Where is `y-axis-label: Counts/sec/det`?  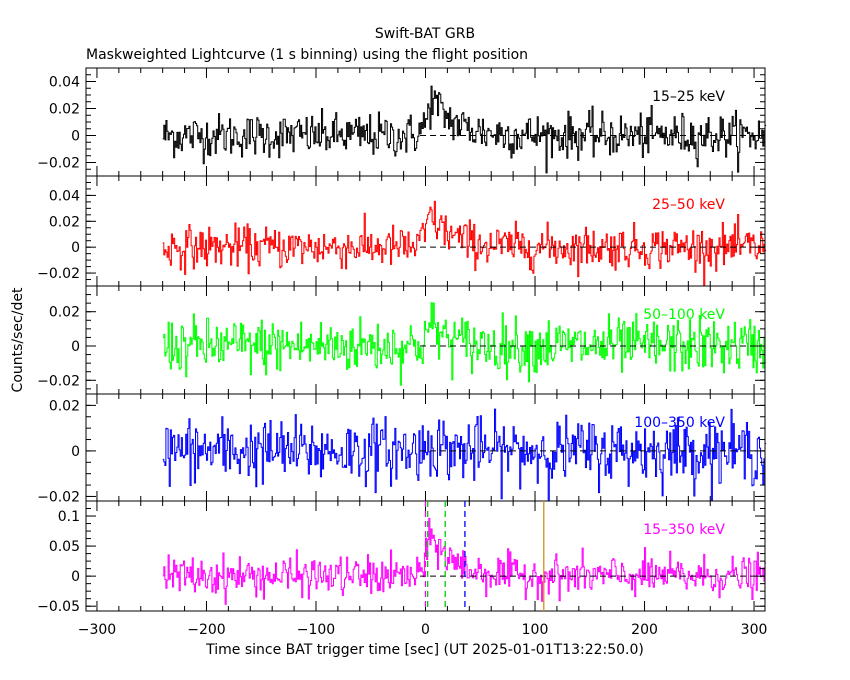
y-axis-label: Counts/sec/det is located at coordinates (18, 339).